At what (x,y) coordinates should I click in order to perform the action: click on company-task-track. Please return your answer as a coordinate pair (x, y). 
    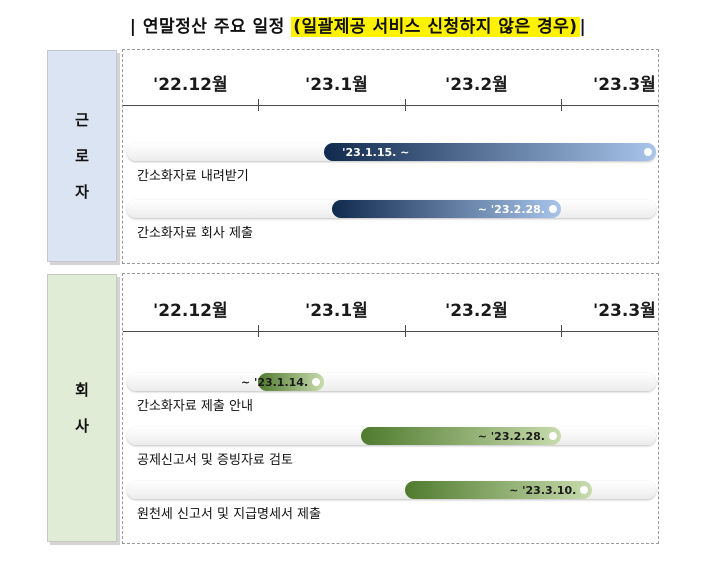
    Looking at the image, I should click on (391, 382).